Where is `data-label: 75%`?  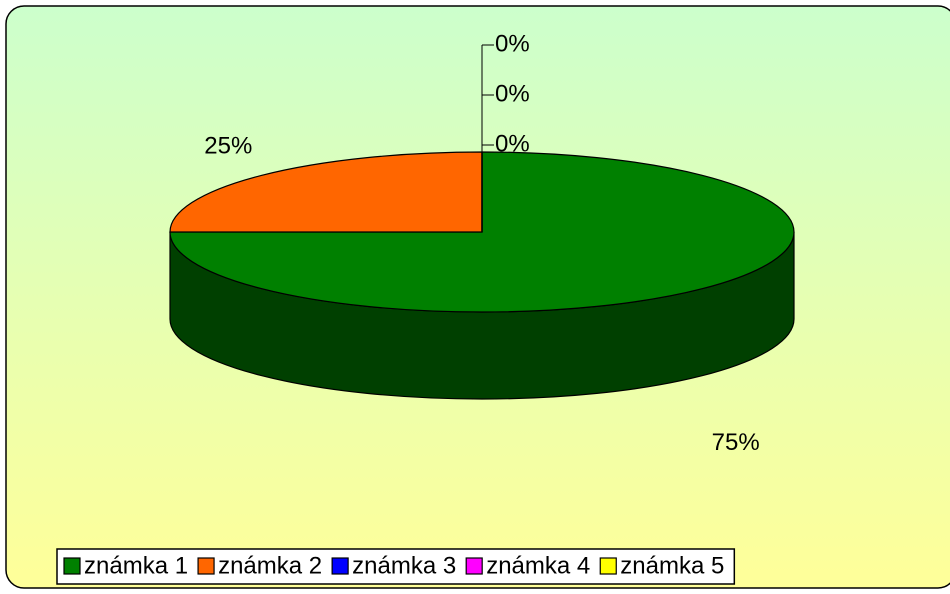 data-label: 75% is located at coordinates (736, 442).